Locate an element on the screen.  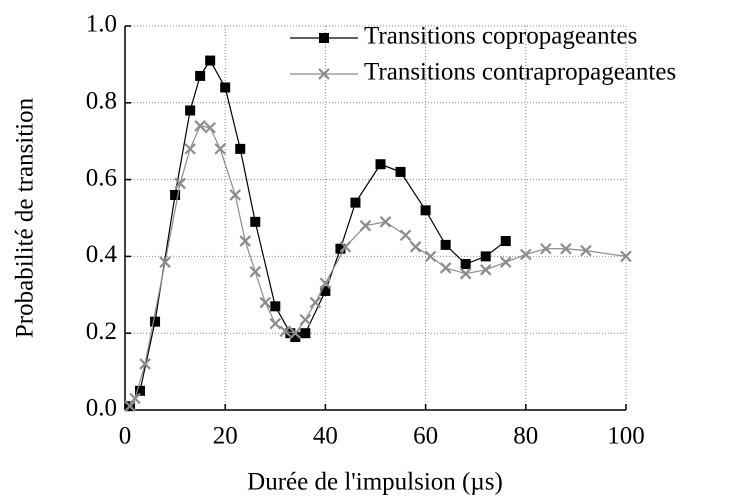
y-tick-label: 0.2 is located at coordinates (101, 331).